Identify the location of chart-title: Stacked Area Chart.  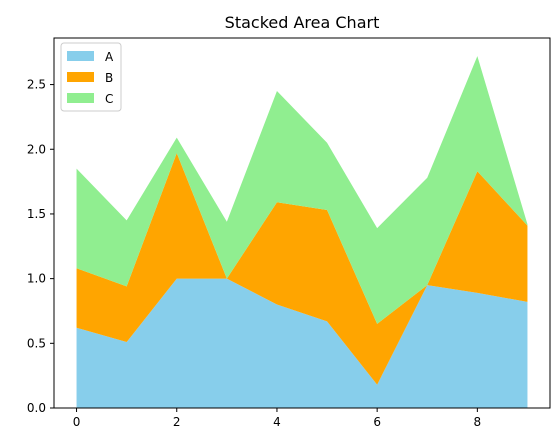
(302, 22).